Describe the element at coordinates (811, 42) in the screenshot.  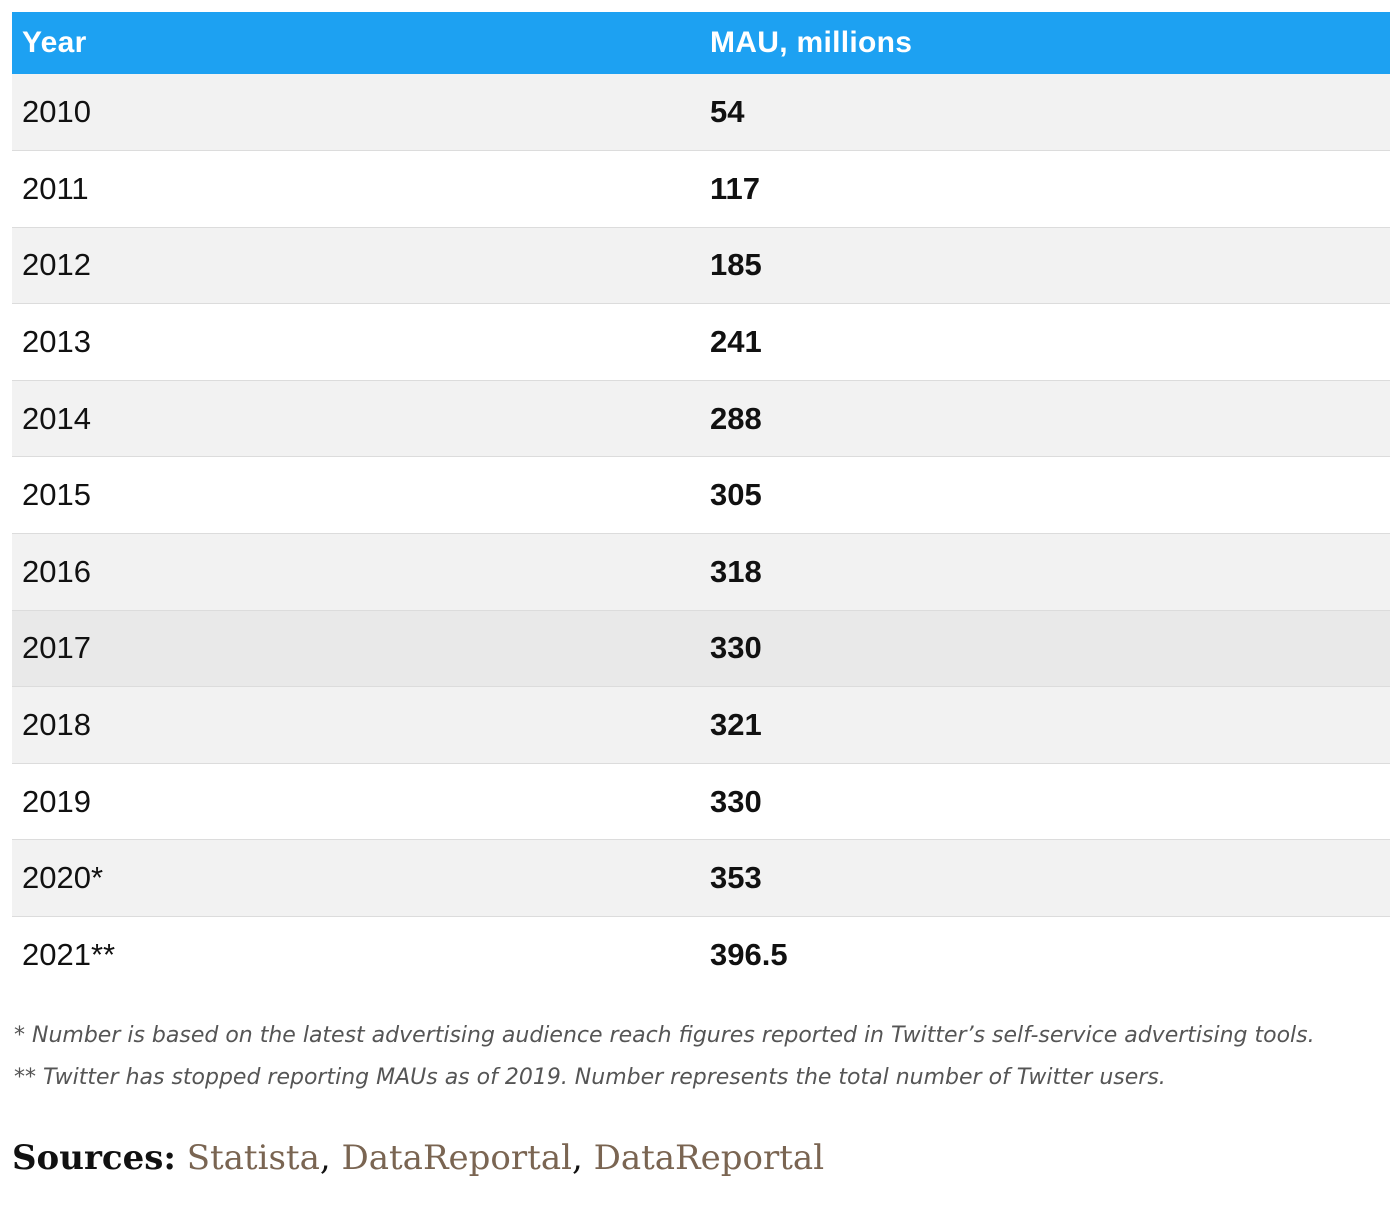
I see `mau-column-header: MAU, millions` at that location.